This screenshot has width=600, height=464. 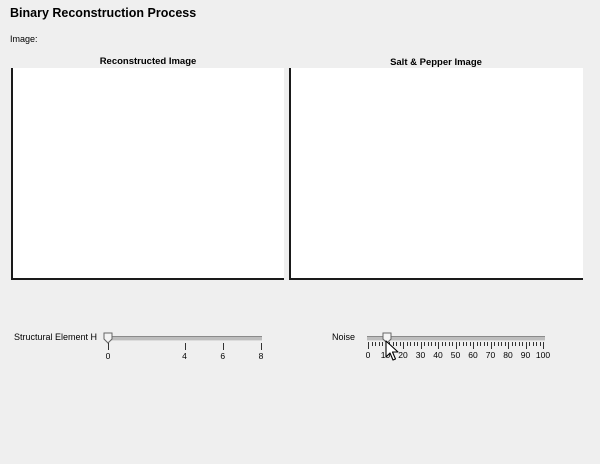 What do you see at coordinates (455, 355) in the screenshot?
I see `noise-tick-label: 50` at bounding box center [455, 355].